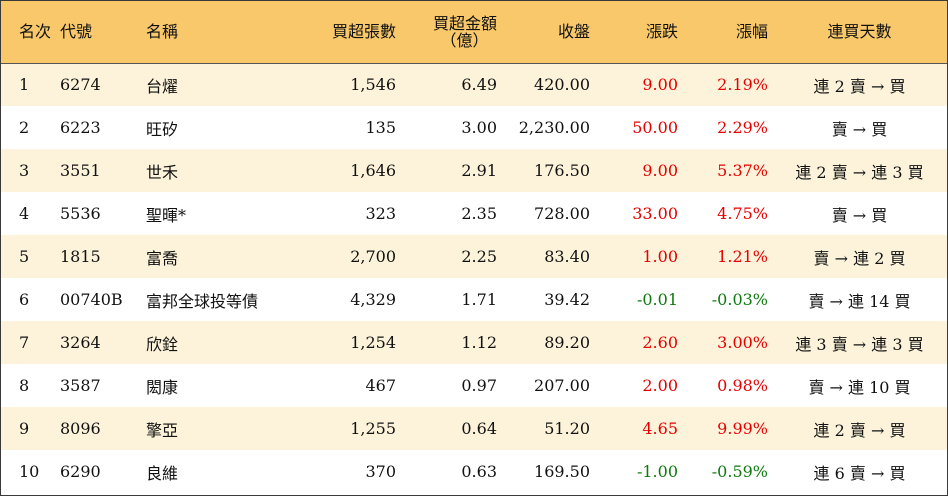 The width and height of the screenshot is (948, 496). Describe the element at coordinates (80, 428) in the screenshot. I see `cell-code: 8096` at that location.